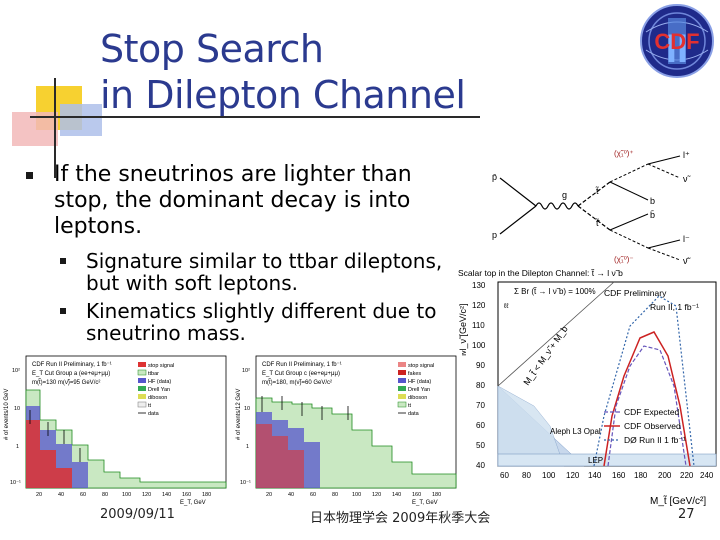 The image size is (720, 540). What do you see at coordinates (595, 460) in the screenshot?
I see `excl-lep-label: LEP` at bounding box center [595, 460].